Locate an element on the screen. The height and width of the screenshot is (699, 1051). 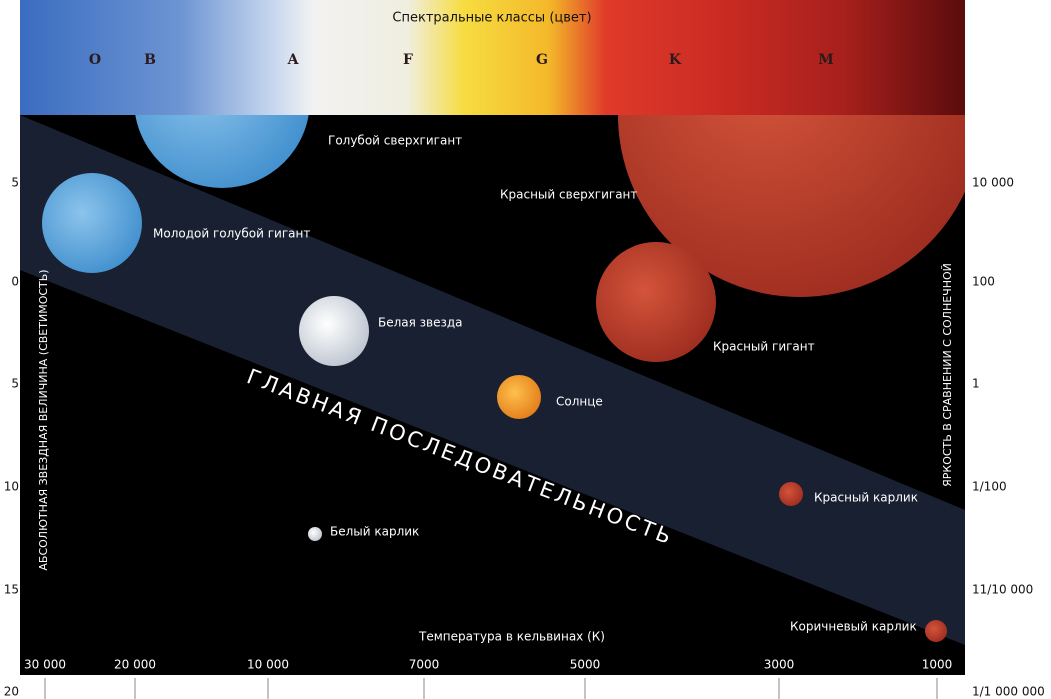
title: Спектральные классы (цвет) is located at coordinates (491, 18).